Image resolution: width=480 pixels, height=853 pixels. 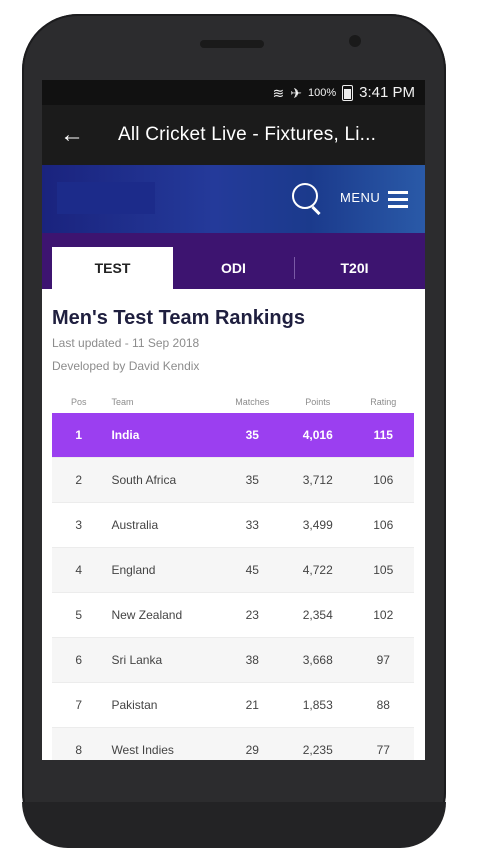 I want to click on hamburger-icon, so click(x=398, y=201).